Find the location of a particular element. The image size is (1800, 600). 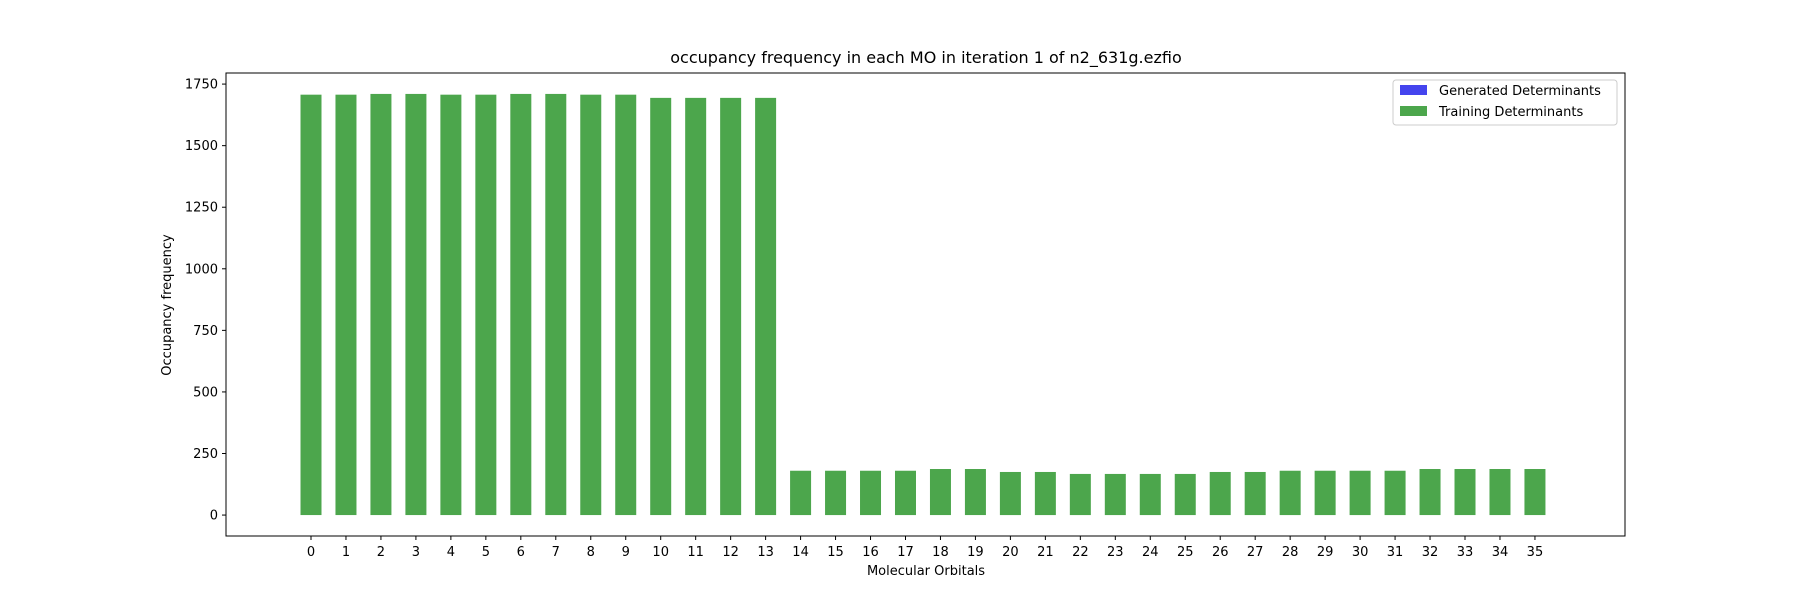

x-tick-label: 19 is located at coordinates (975, 552).